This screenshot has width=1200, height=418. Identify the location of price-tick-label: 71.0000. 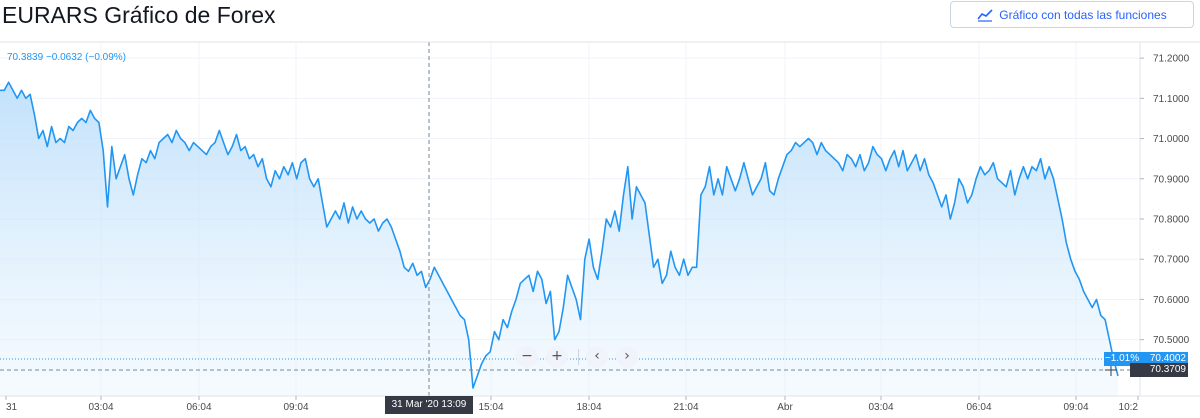
(1171, 139).